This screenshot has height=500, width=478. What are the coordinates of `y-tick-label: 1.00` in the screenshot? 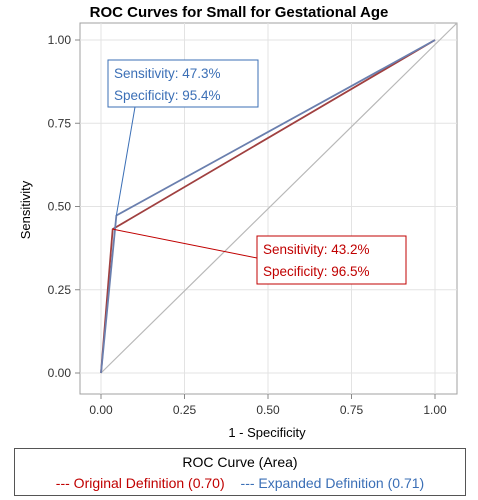 It's located at (60, 40).